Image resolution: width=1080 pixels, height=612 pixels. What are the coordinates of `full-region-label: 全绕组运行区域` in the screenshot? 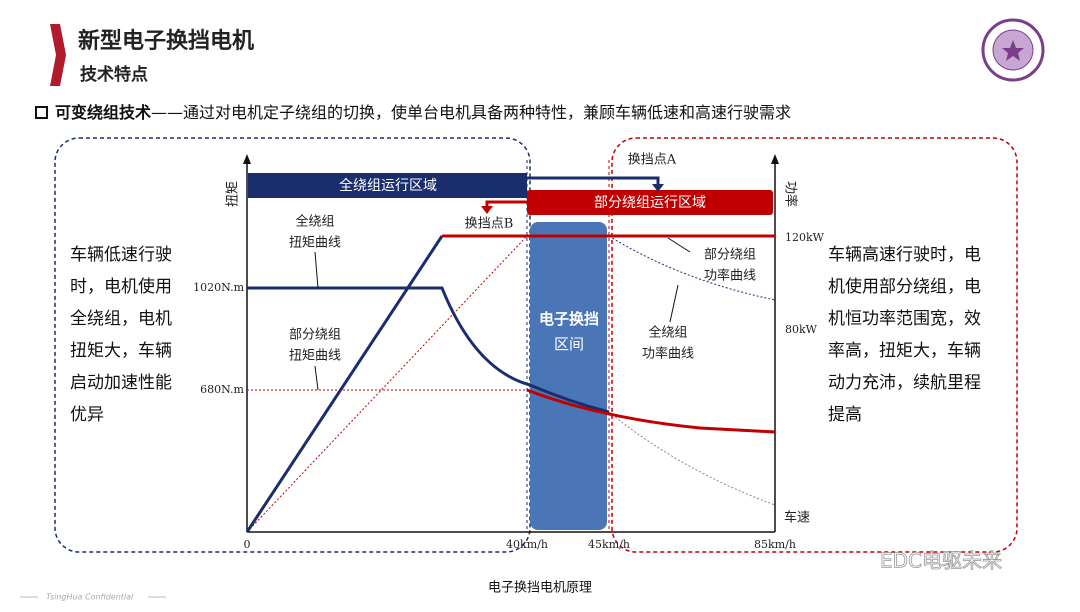 It's located at (388, 185).